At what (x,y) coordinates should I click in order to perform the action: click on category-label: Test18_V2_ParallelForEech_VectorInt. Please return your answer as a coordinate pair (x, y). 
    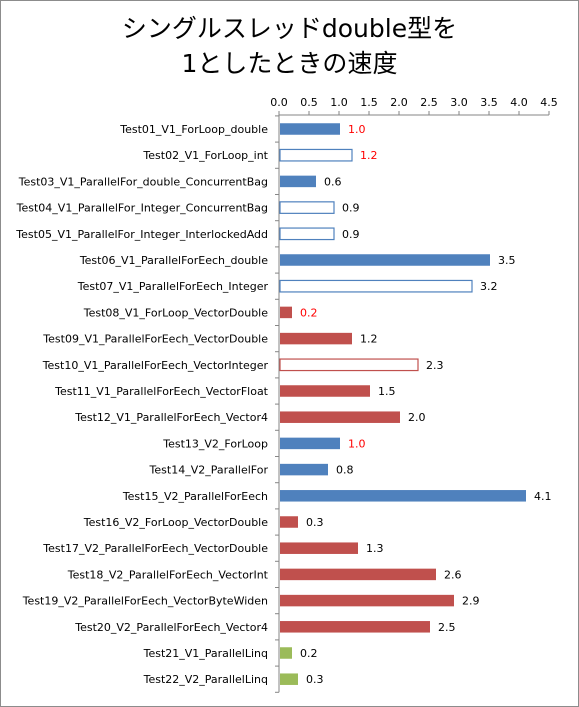
    Looking at the image, I should click on (168, 574).